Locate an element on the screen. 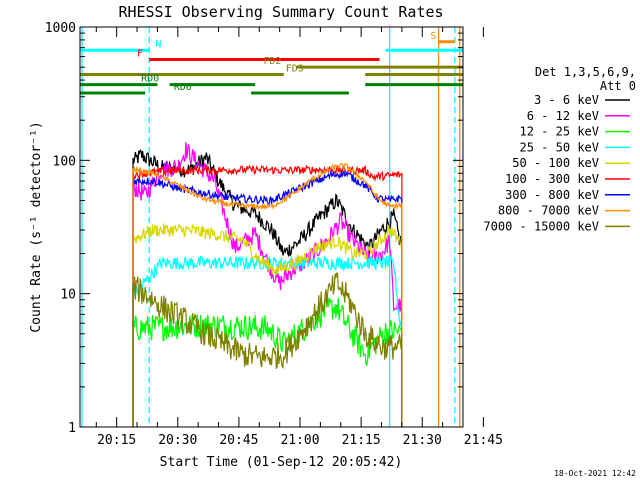  legend-entry-label-1: 6 - 12 keV is located at coordinates (563, 116).